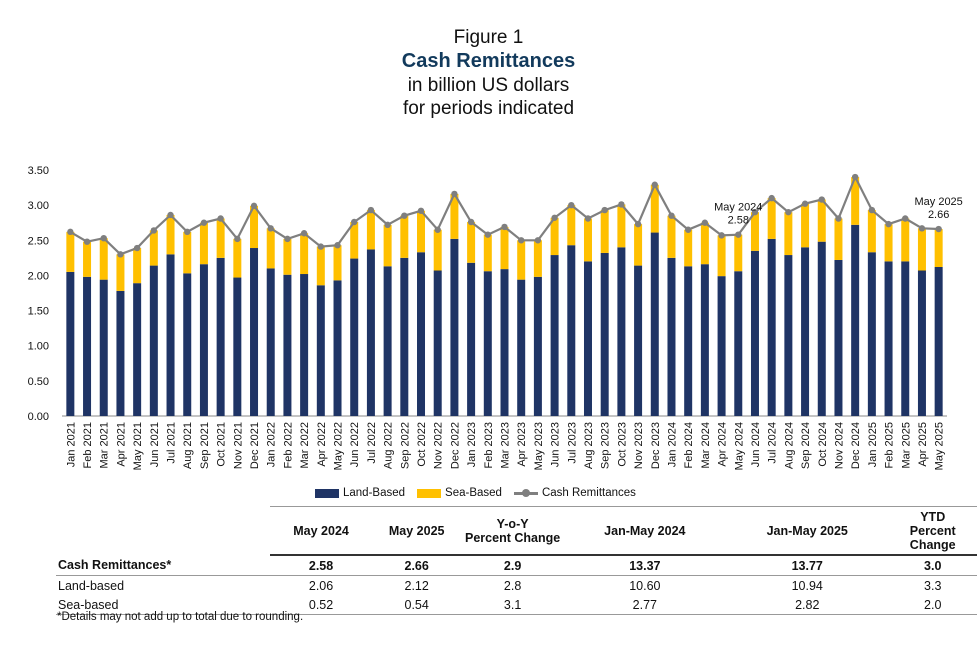 The height and width of the screenshot is (654, 977). Describe the element at coordinates (91, 585) in the screenshot. I see `row-label: Land-based` at that location.